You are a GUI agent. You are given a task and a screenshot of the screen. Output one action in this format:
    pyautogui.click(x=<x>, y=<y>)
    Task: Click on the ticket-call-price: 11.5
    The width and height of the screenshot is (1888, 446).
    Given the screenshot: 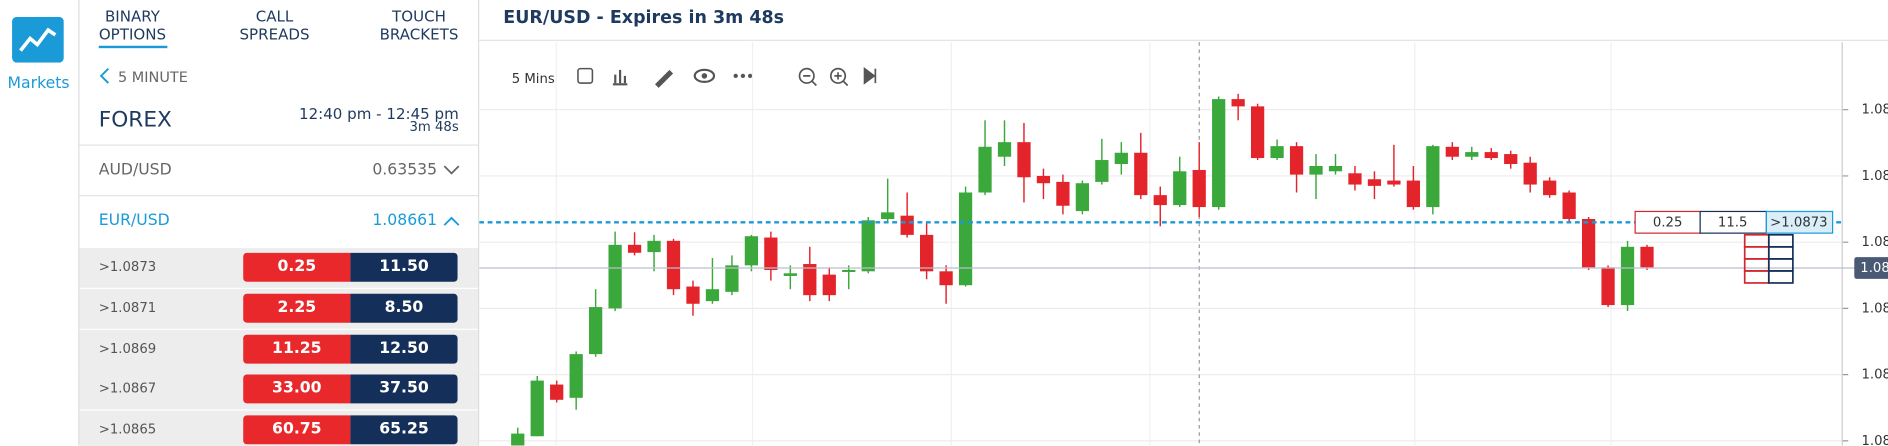 What is the action you would take?
    pyautogui.click(x=1732, y=222)
    